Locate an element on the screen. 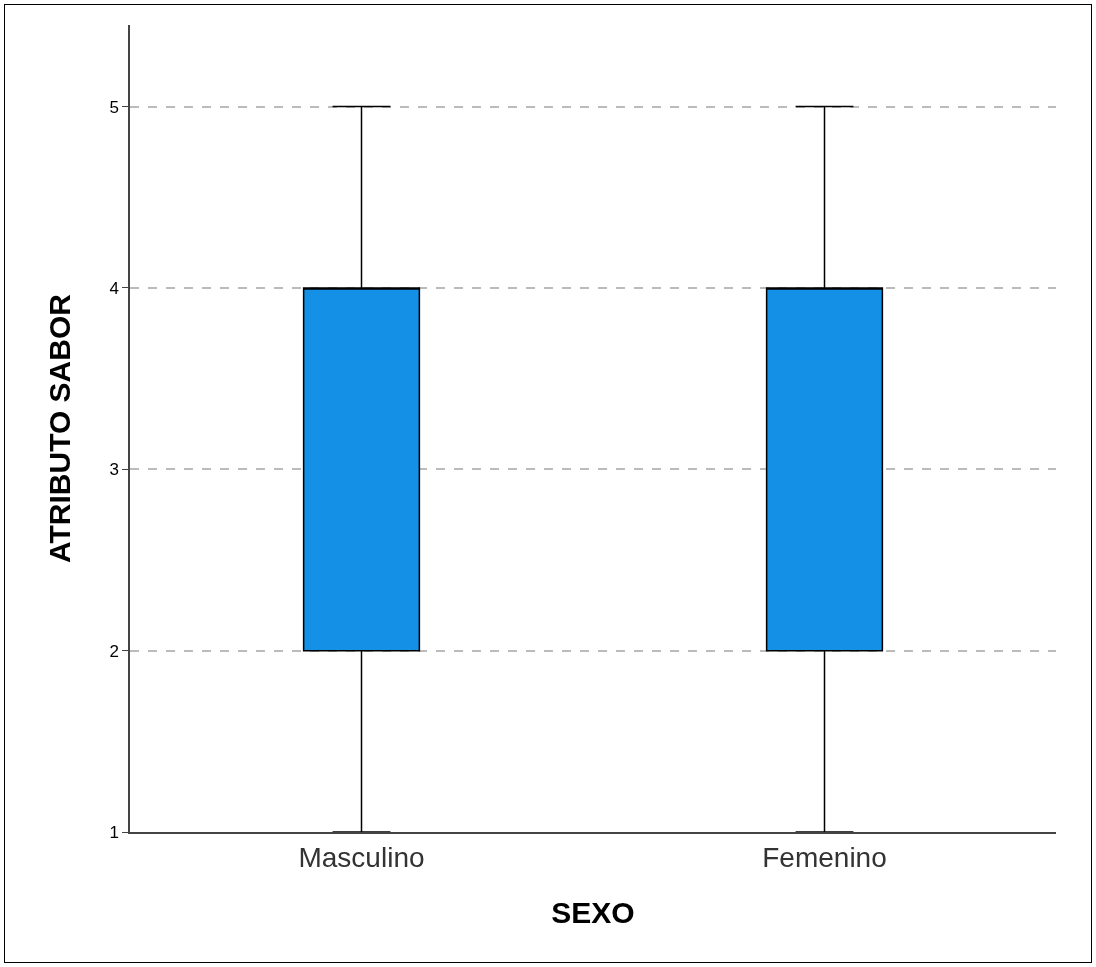 The image size is (1096, 967). y-tick-label: 5 is located at coordinates (114, 107).